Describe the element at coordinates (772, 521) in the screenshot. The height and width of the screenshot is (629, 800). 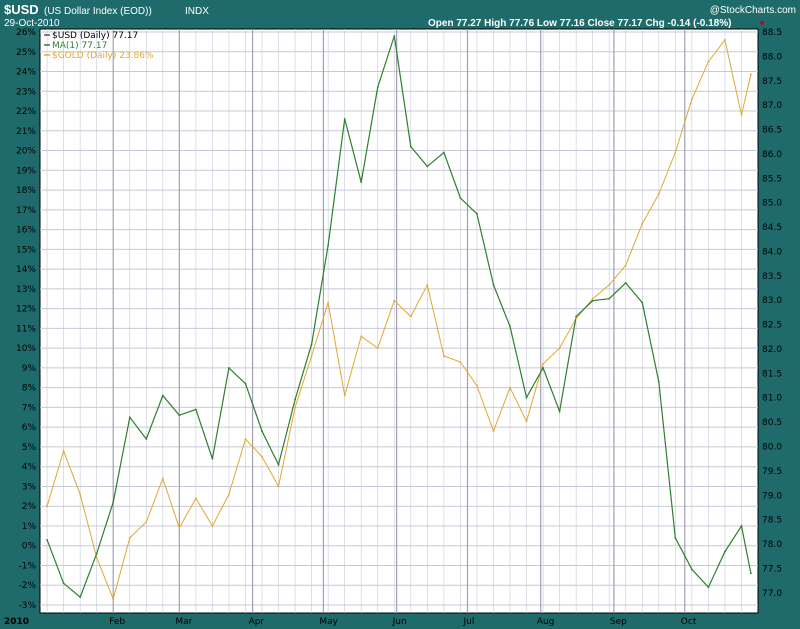
I see `right-tick-label: 78.5` at that location.